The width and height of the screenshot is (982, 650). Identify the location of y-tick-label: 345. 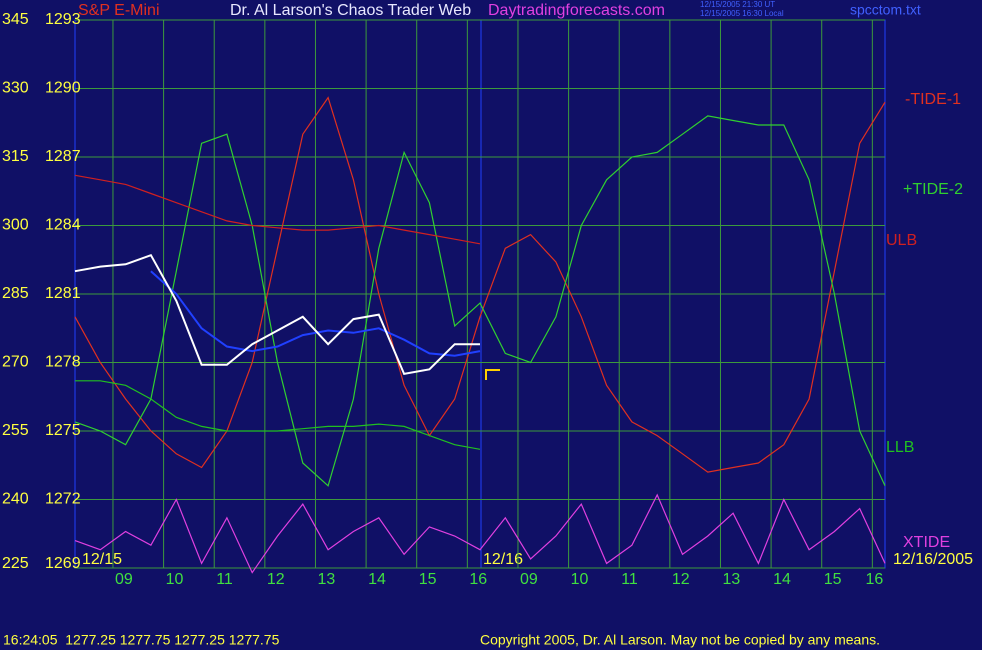
(15, 19).